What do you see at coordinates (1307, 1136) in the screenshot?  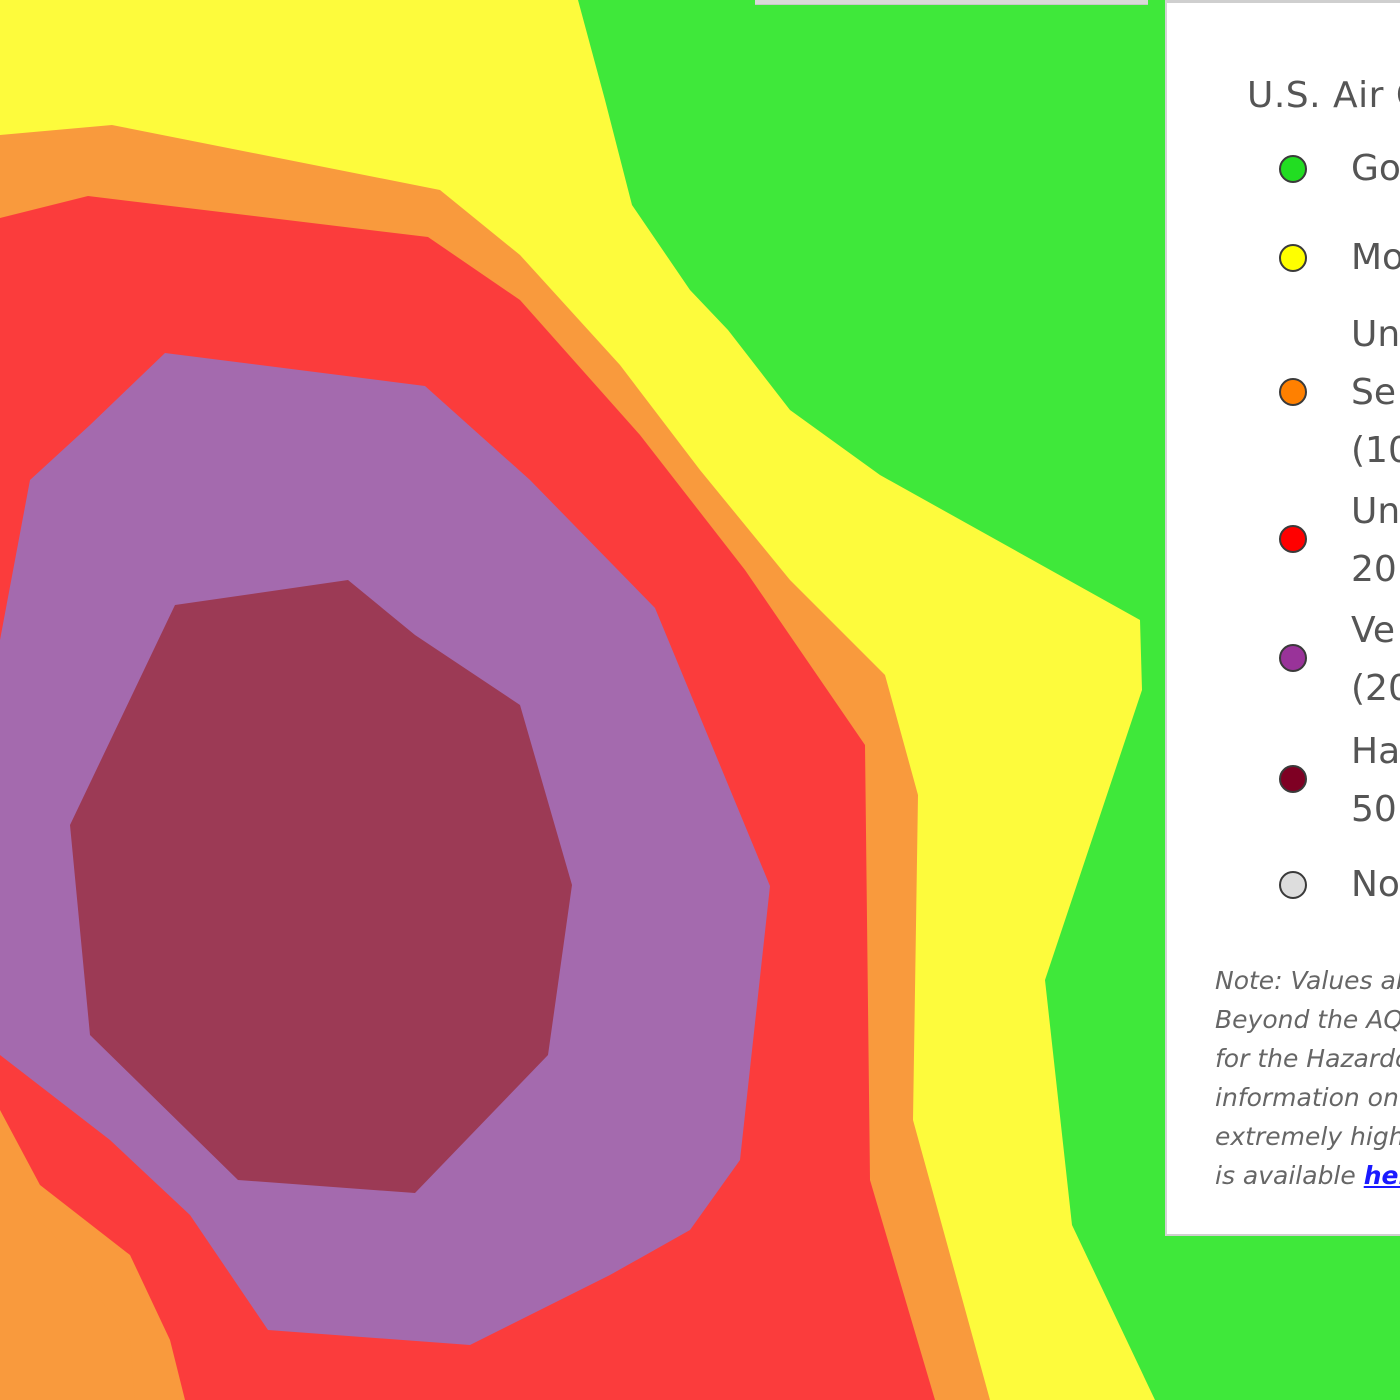 I see `note-line: extremely high` at bounding box center [1307, 1136].